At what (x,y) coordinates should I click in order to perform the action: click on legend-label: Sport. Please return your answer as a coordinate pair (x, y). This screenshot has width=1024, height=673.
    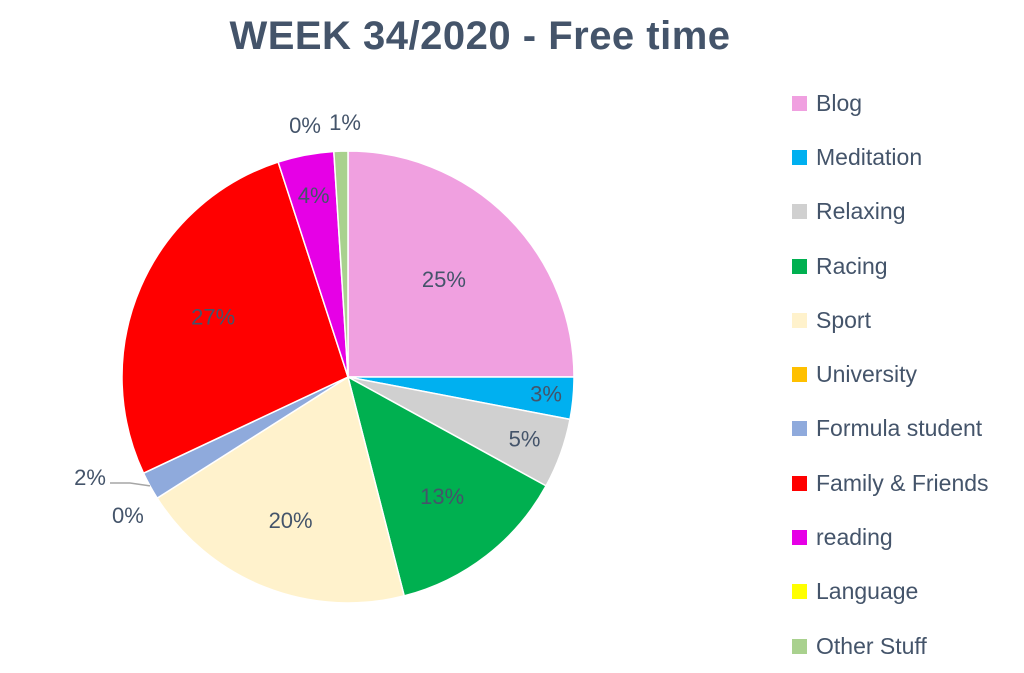
    Looking at the image, I should click on (843, 319).